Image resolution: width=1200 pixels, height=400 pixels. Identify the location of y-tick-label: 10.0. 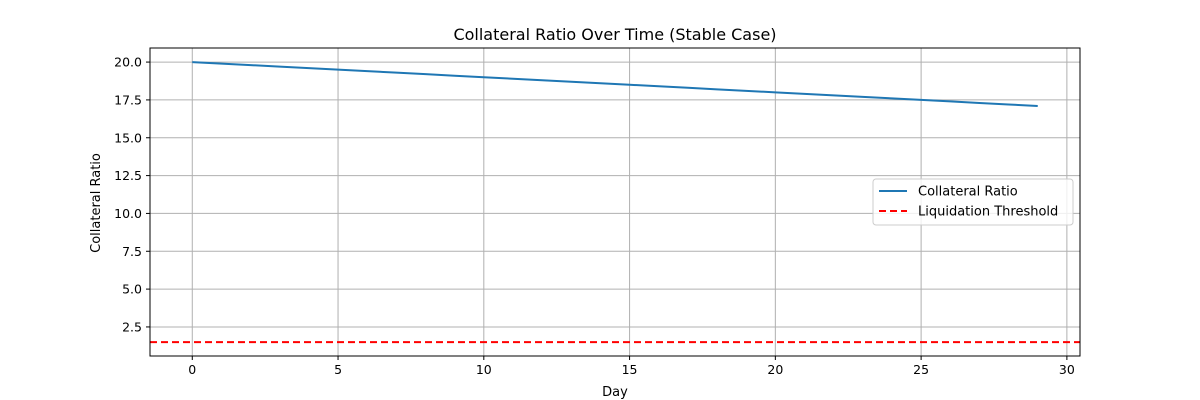
(128, 213).